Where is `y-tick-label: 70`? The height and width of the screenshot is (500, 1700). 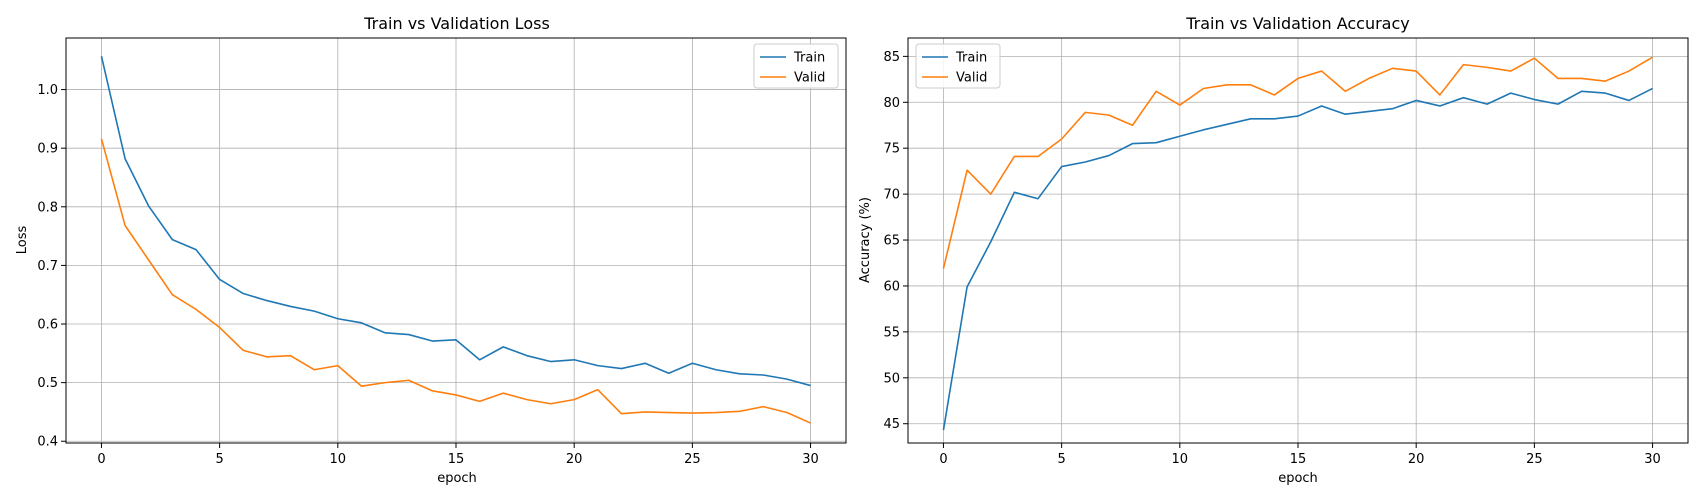
y-tick-label: 70 is located at coordinates (891, 195).